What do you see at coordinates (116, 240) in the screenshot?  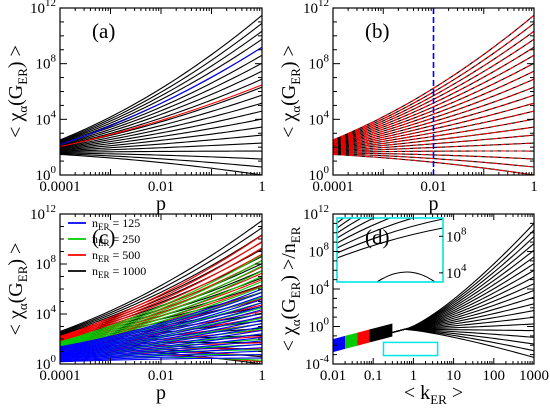 I see `legend-label: nER = 250` at bounding box center [116, 240].